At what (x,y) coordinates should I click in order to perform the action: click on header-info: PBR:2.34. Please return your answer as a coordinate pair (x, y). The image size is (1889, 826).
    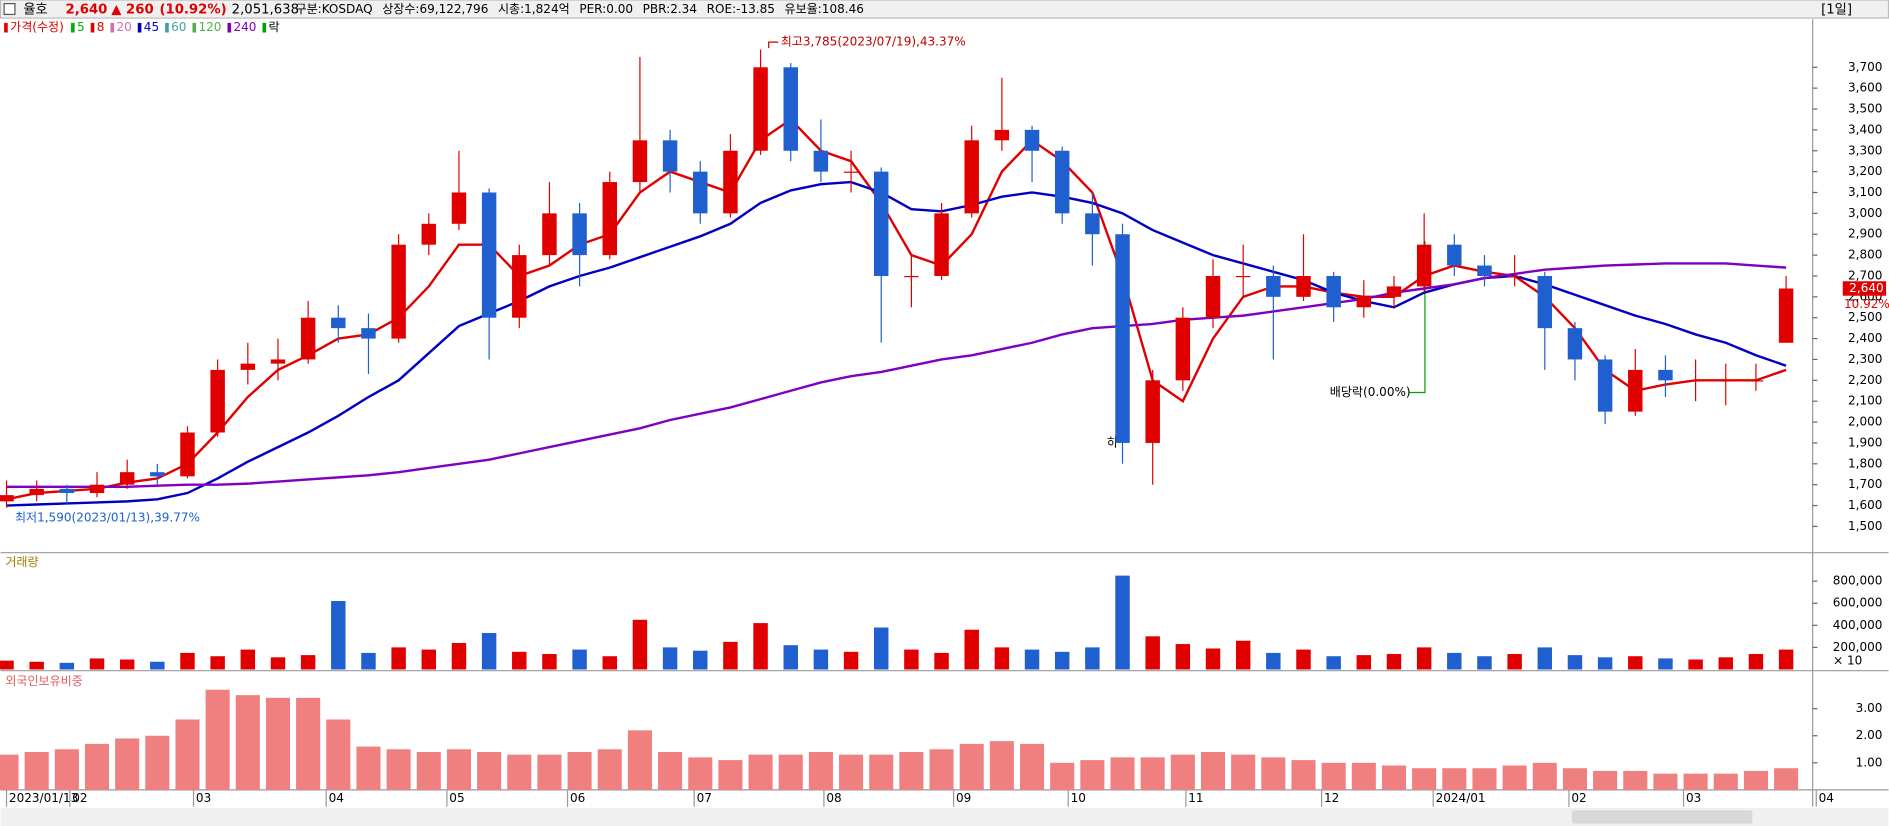
    Looking at the image, I should click on (670, 9).